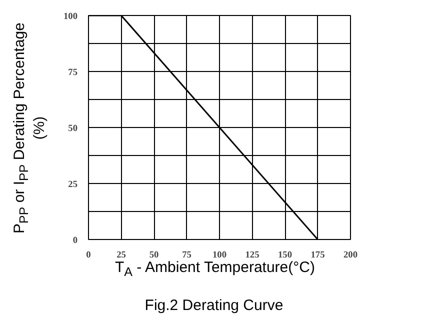 The height and width of the screenshot is (329, 428). What do you see at coordinates (73, 73) in the screenshot?
I see `y-tick-label: 75` at bounding box center [73, 73].